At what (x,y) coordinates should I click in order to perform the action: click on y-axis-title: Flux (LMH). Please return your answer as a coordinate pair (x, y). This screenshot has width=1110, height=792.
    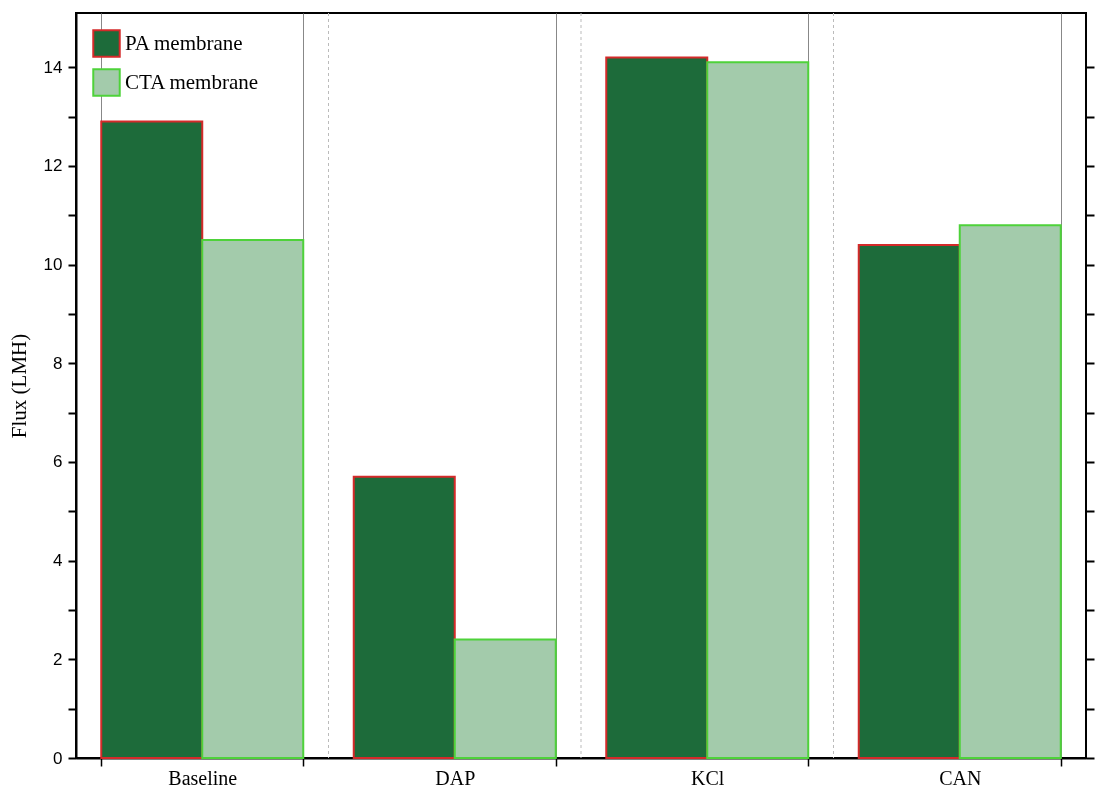
    Looking at the image, I should click on (18, 386).